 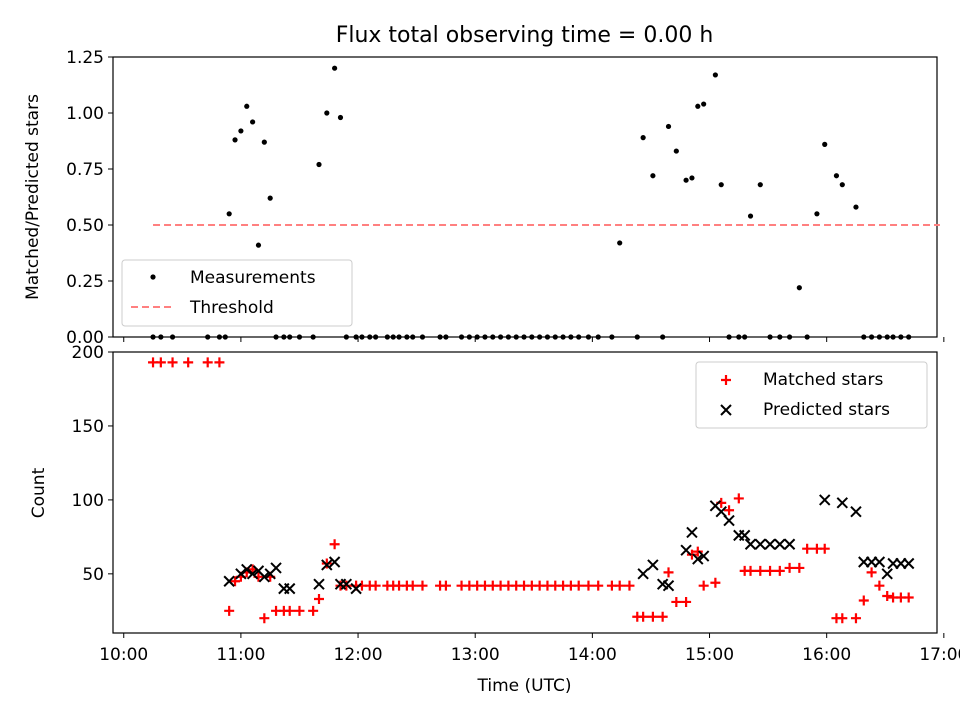 What do you see at coordinates (123, 655) in the screenshot?
I see `bottom-x-tick-label: 10:00` at bounding box center [123, 655].